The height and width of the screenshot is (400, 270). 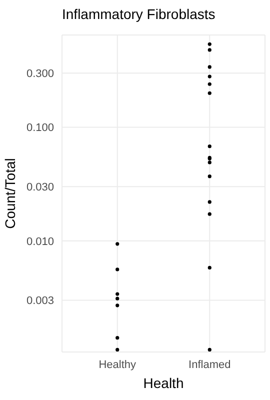 What do you see at coordinates (139, 14) in the screenshot?
I see `chart-title: Inflammatory Fibroblasts` at bounding box center [139, 14].